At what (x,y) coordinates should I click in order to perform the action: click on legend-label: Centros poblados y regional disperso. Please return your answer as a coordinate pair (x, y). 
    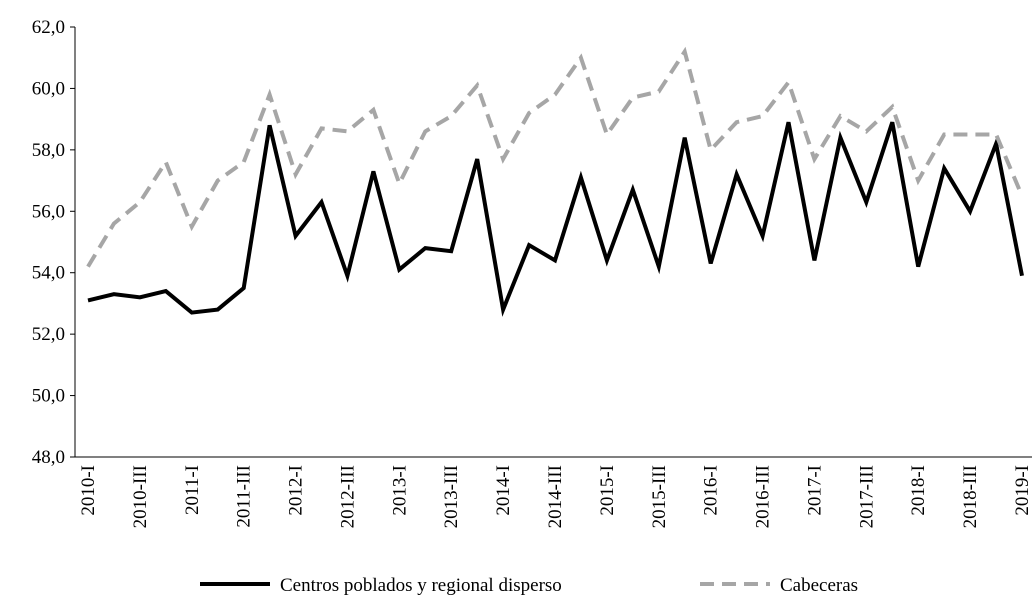
    Looking at the image, I should click on (421, 585).